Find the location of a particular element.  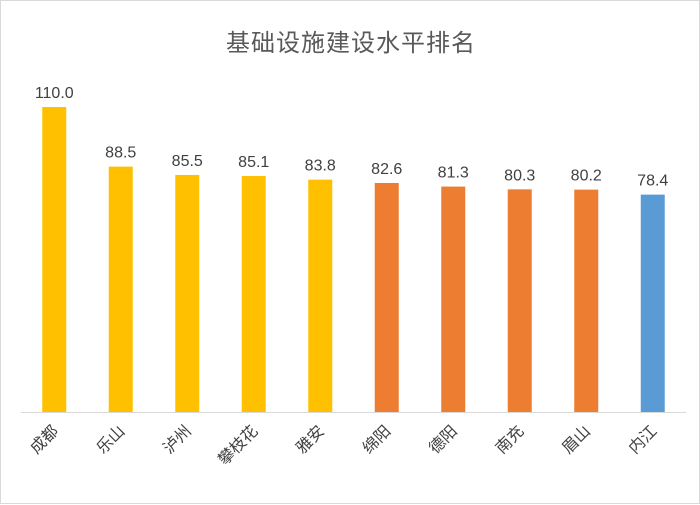

data-label-9: 80.2 is located at coordinates (586, 176).